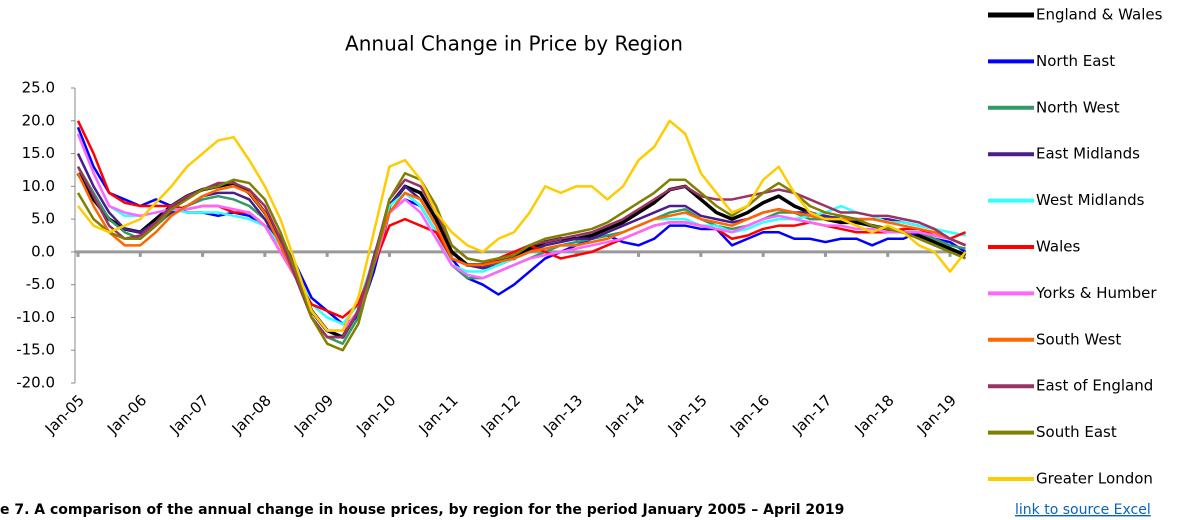 The width and height of the screenshot is (1190, 520). I want to click on y-tick-label: 15.0, so click(38, 153).